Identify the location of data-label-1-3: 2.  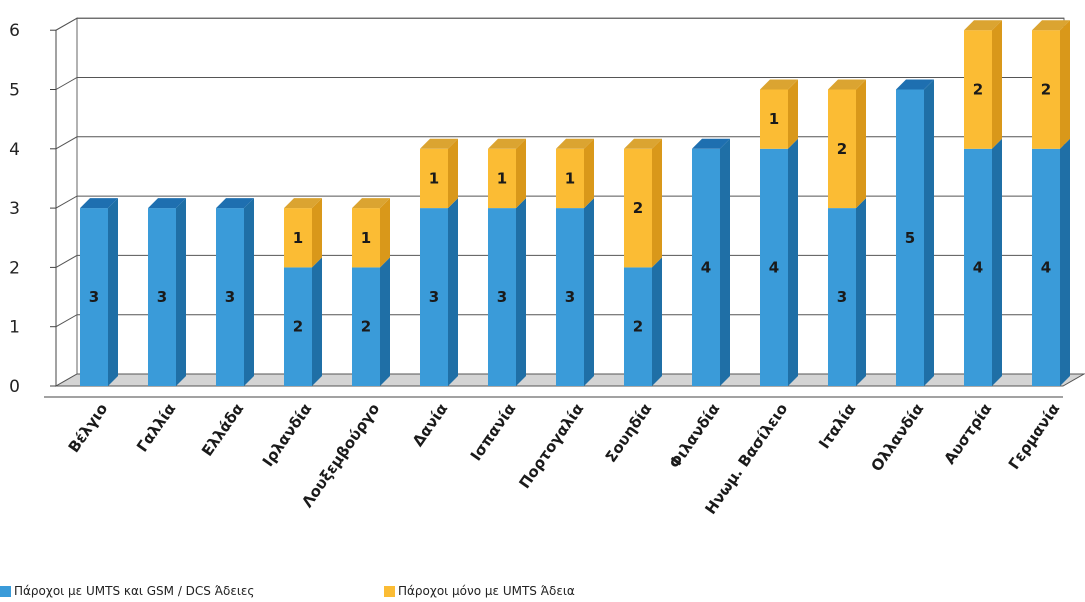
(298, 327).